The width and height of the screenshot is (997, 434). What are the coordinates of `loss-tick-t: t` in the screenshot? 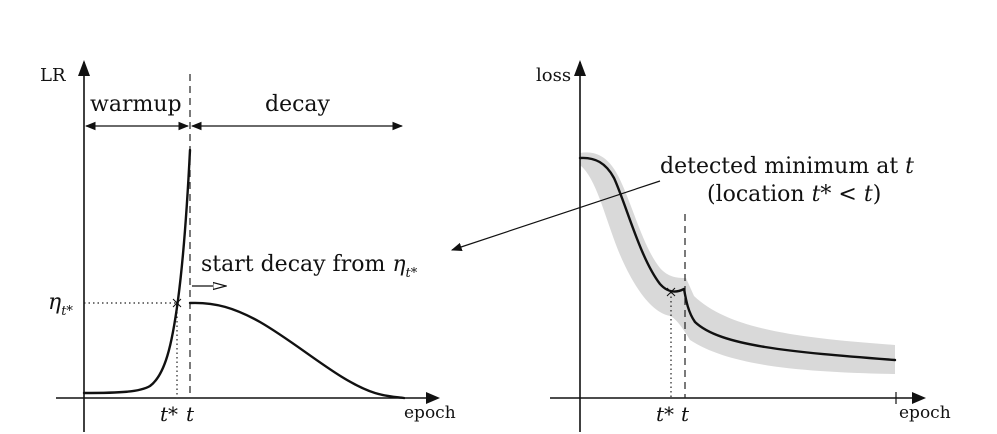 It's located at (685, 414).